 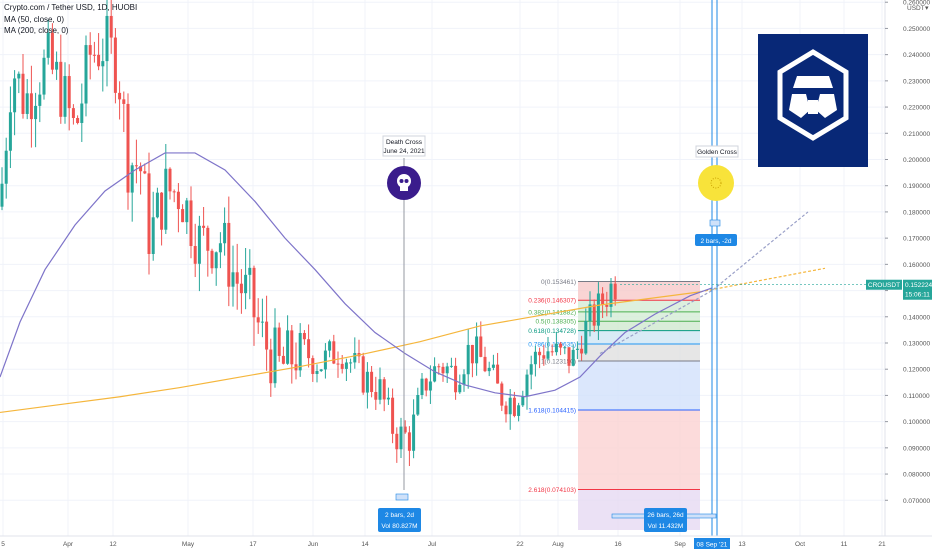 I want to click on fib-level-label: 0(0.153461), so click(x=558, y=282).